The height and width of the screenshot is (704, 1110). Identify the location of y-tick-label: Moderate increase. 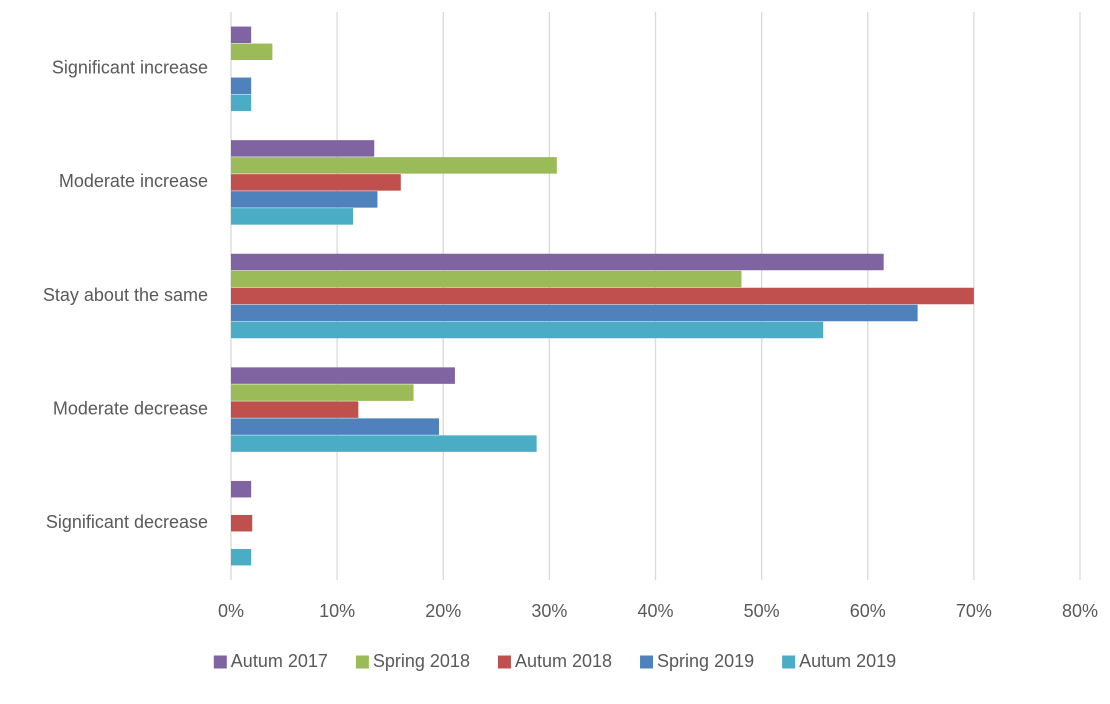
(133, 181).